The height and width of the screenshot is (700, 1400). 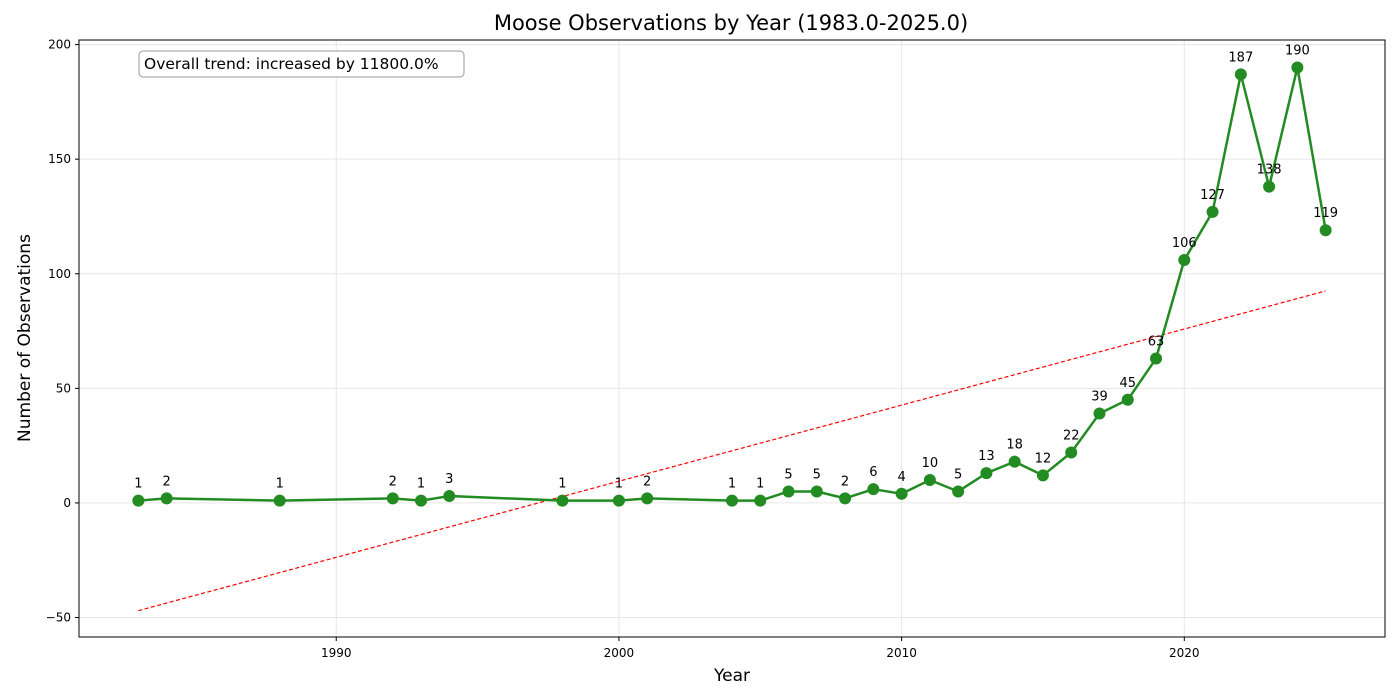 I want to click on data-label: 127, so click(x=1212, y=195).